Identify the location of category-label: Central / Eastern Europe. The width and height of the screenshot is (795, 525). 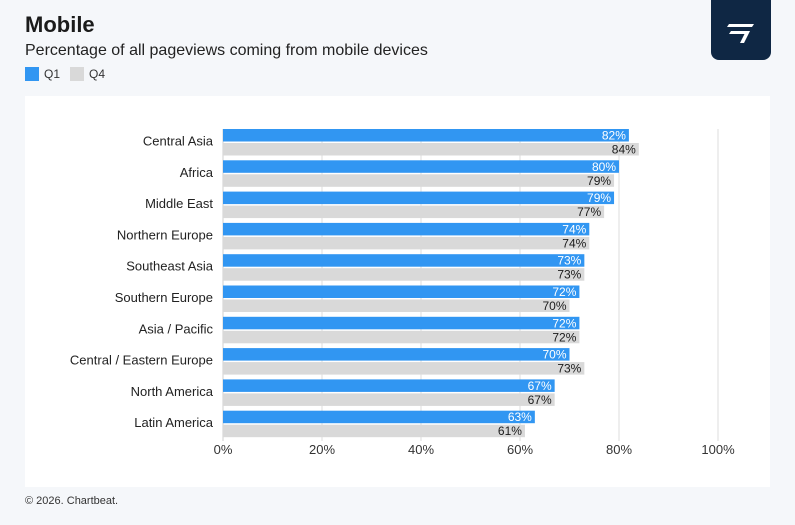
(141, 360).